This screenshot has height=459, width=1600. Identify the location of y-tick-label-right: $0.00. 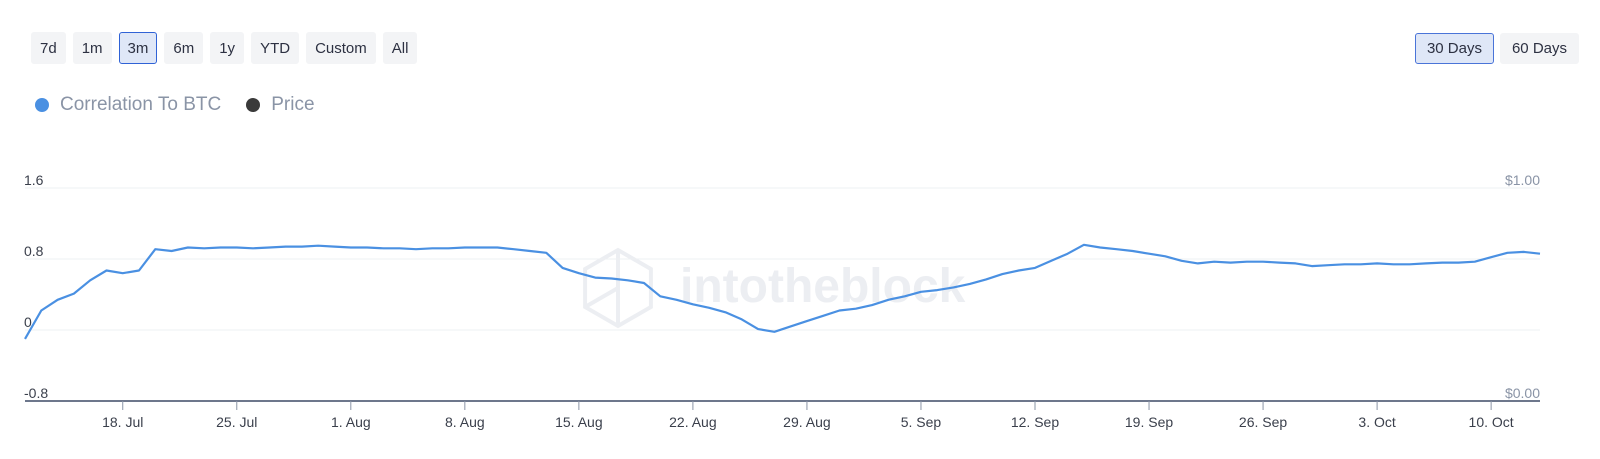
(1522, 393).